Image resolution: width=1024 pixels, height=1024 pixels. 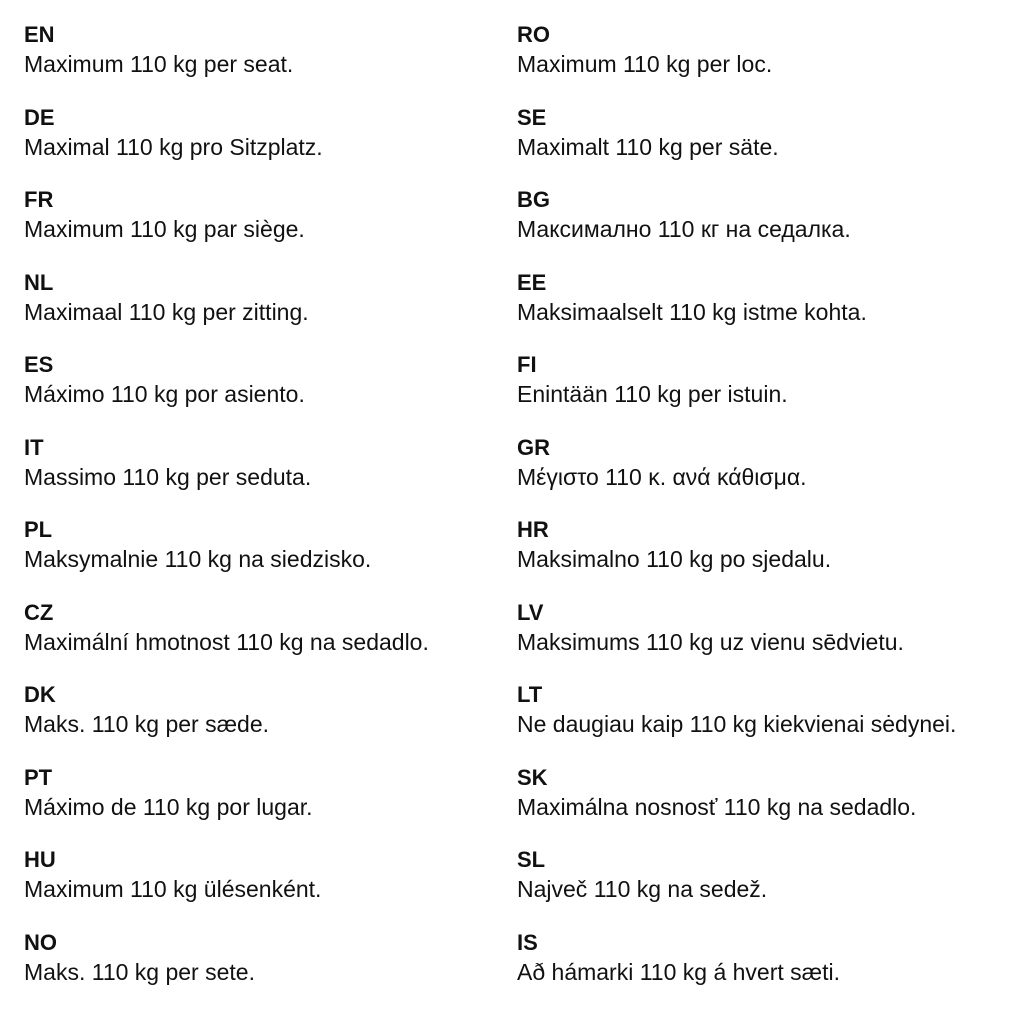 What do you see at coordinates (710, 641) in the screenshot?
I see `weight-limit-text: Maksimums 110 kg uz vienu sēdvietu.` at bounding box center [710, 641].